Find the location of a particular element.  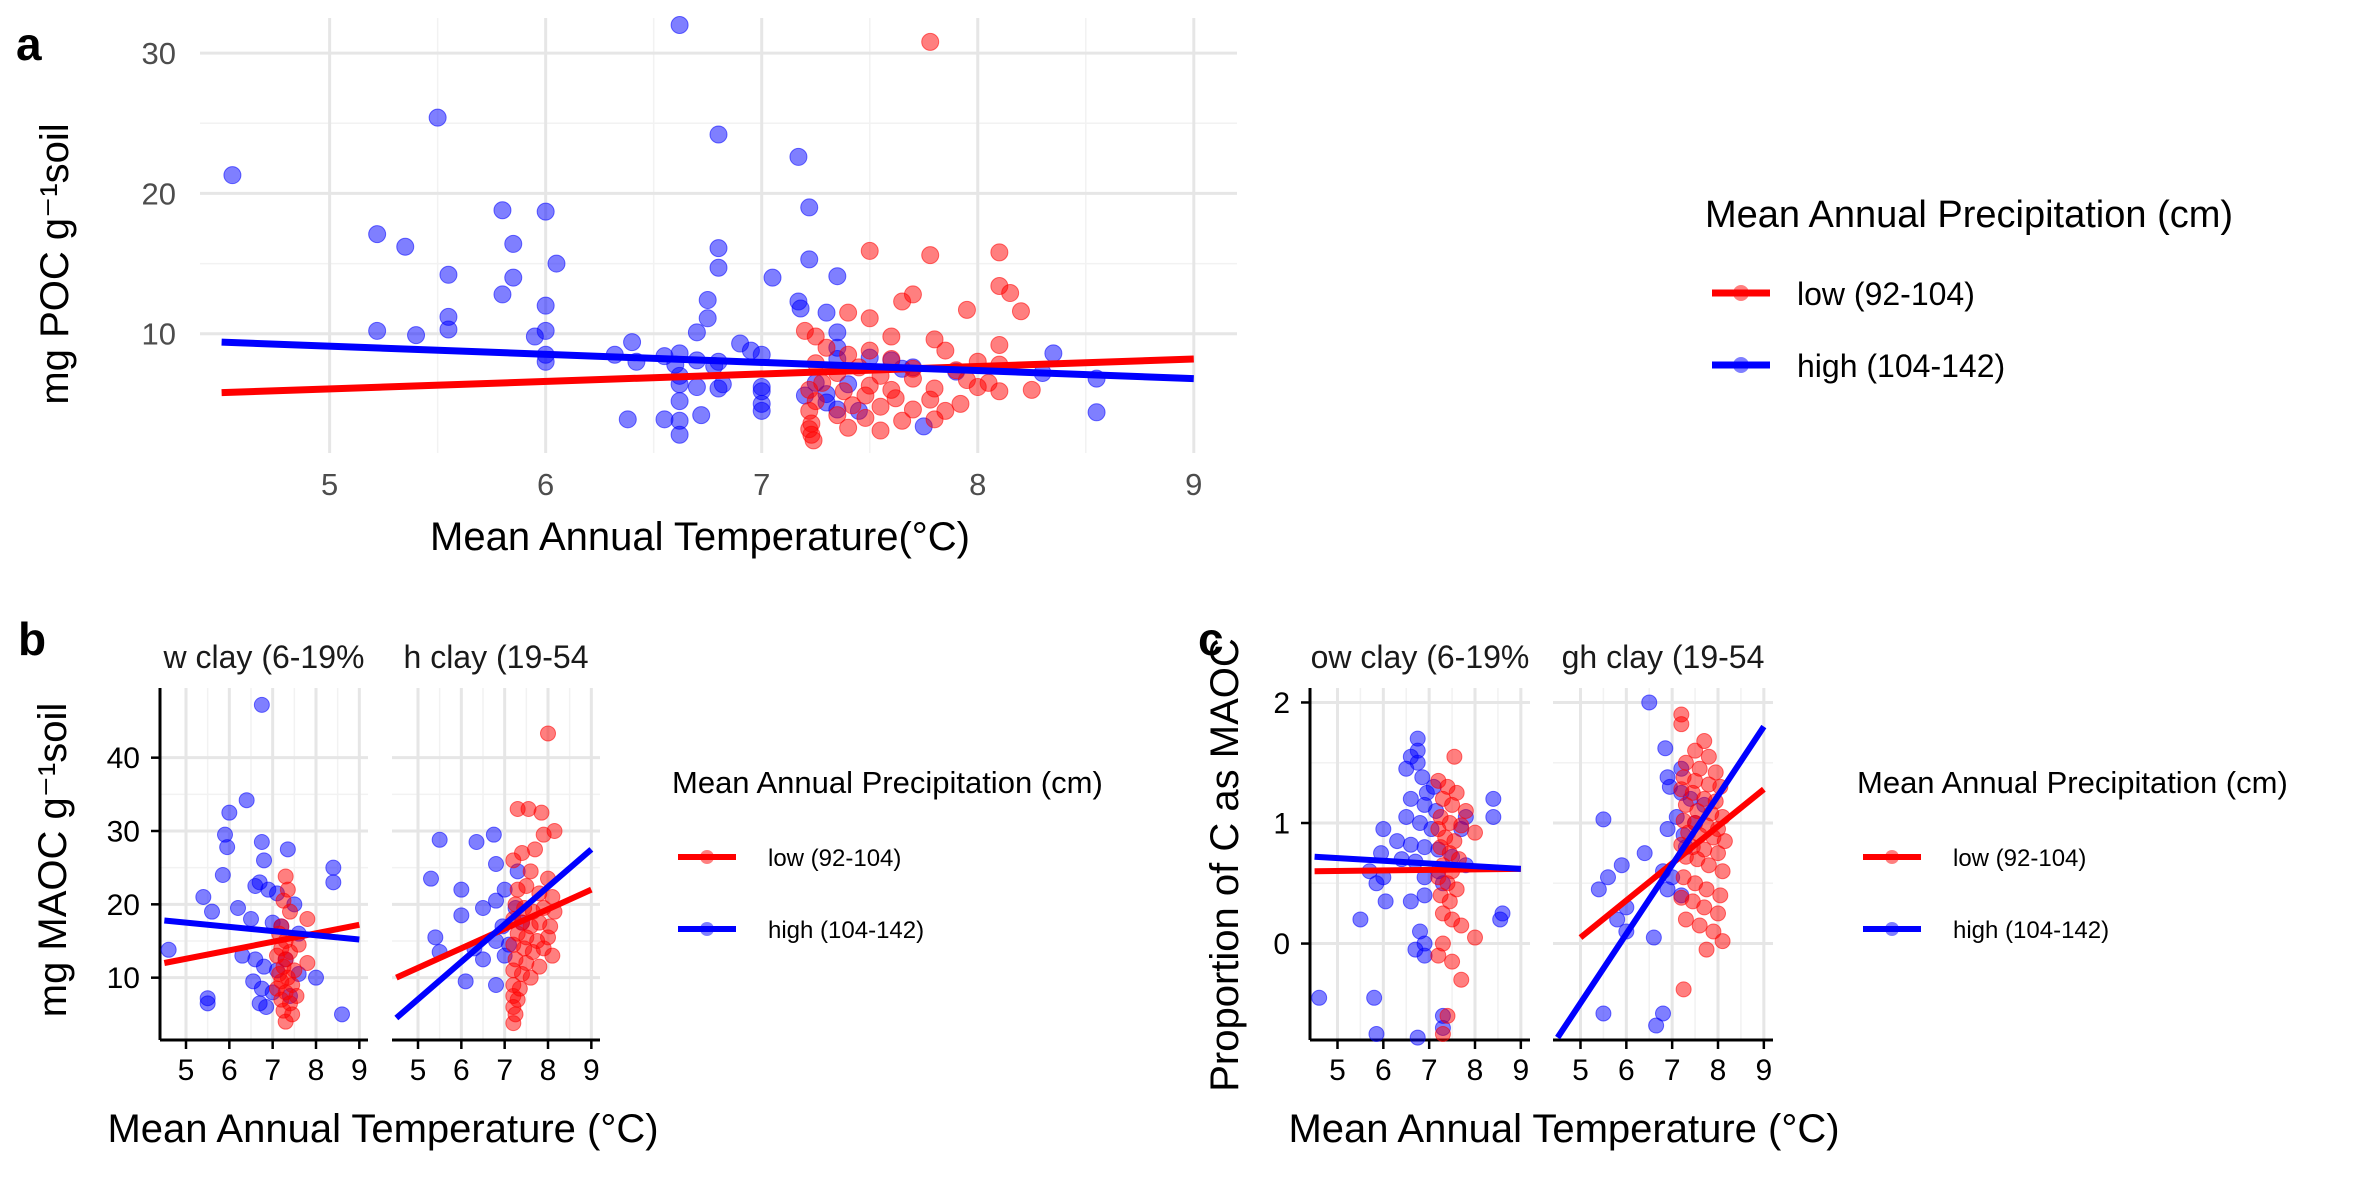

facet-strip-label: w clay (6-19% is located at coordinates (264, 657).